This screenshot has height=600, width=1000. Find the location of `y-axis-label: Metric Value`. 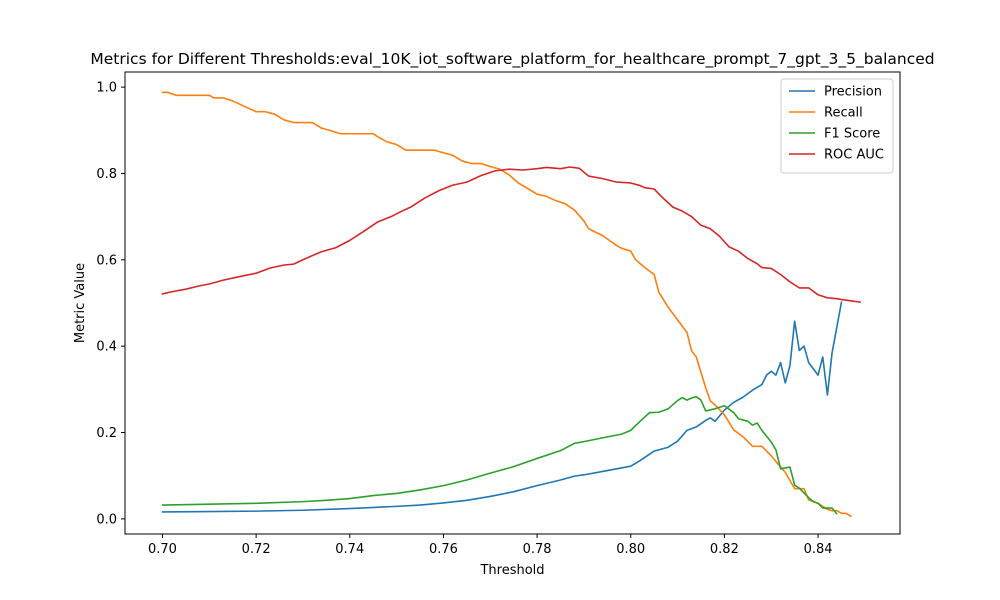

y-axis-label: Metric Value is located at coordinates (80, 303).